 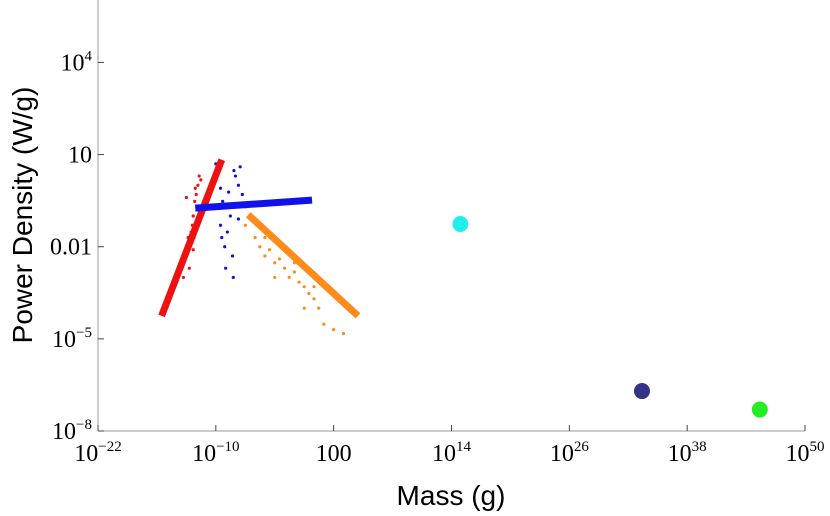 What do you see at coordinates (80, 156) in the screenshot?
I see `y-tick-label: 10` at bounding box center [80, 156].